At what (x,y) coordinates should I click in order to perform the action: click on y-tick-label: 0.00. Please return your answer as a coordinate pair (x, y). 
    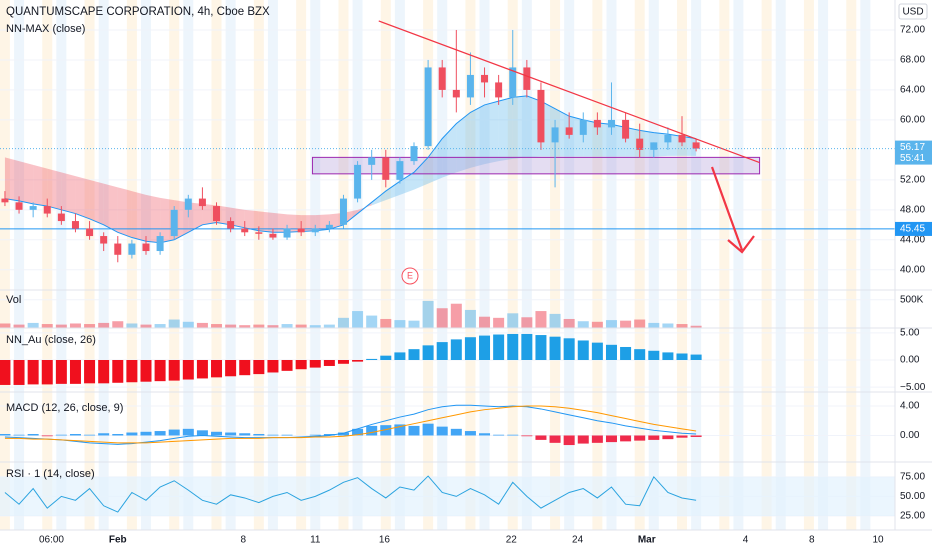
    Looking at the image, I should click on (910, 435).